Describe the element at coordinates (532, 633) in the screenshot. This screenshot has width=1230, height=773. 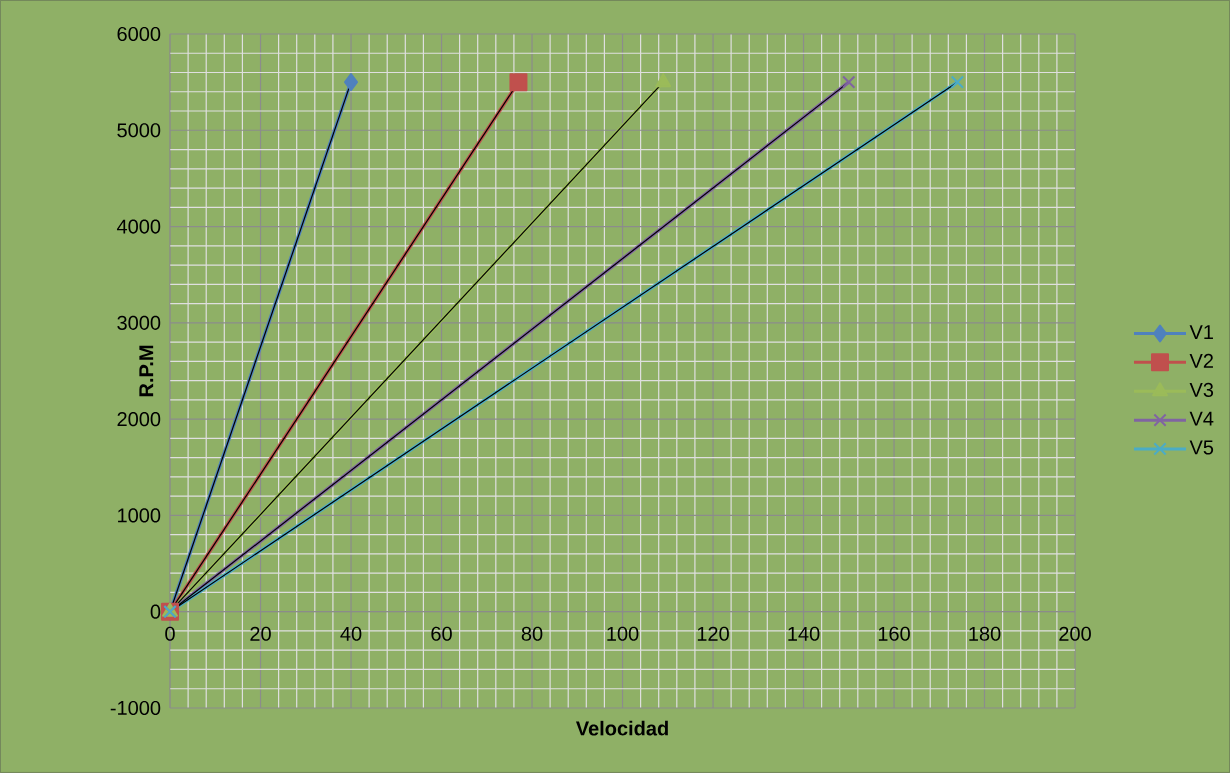
I see `x-tick-label: 80` at that location.